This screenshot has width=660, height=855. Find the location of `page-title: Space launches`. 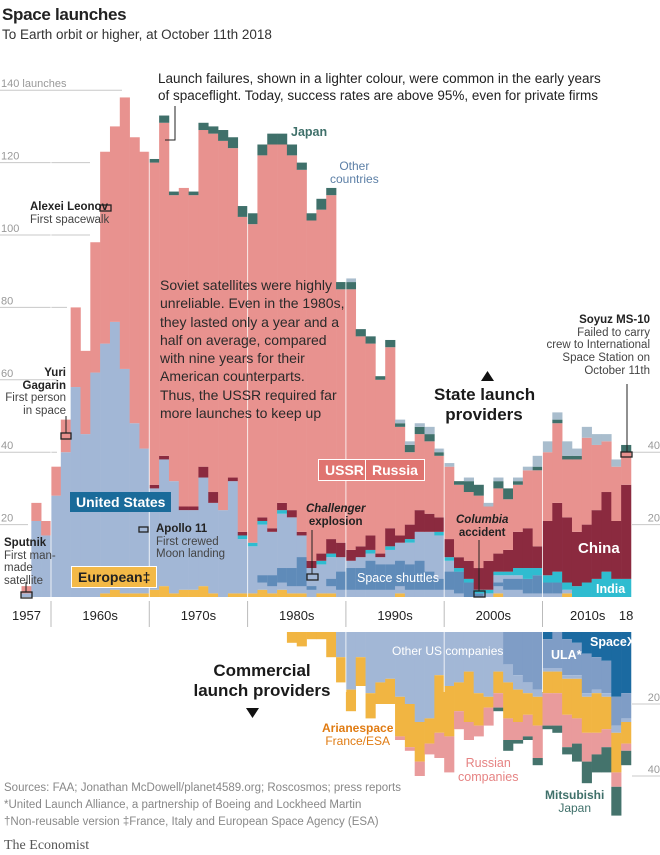

page-title: Space launches is located at coordinates (64, 14).